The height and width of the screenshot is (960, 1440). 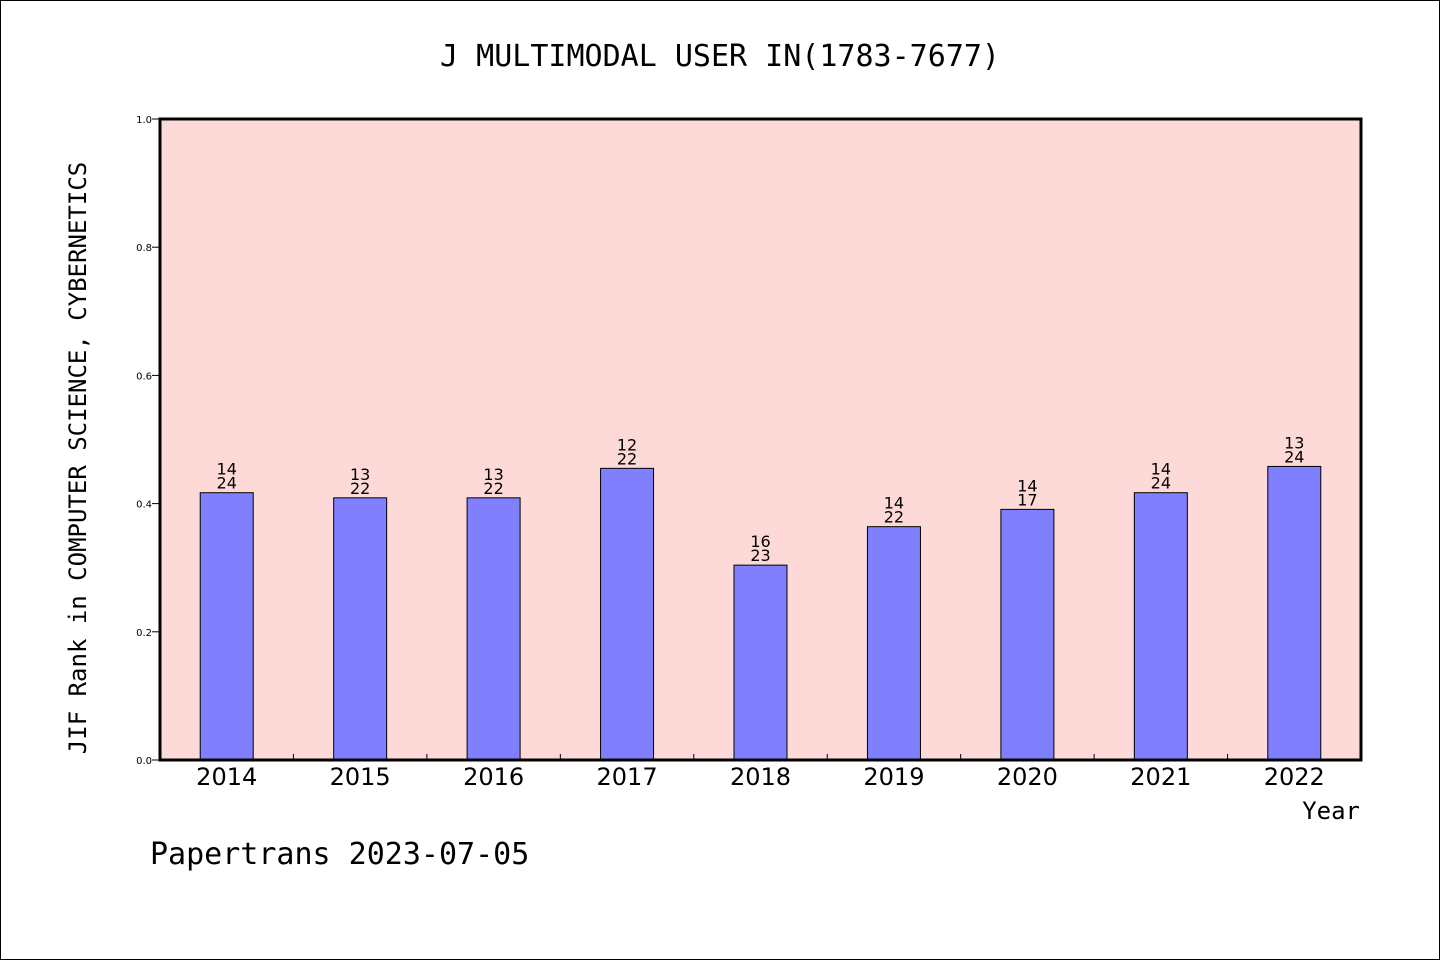 I want to click on y-tick-label: 1.0, so click(x=144, y=120).